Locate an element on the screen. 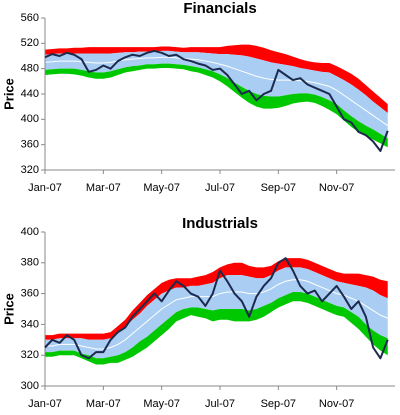 This screenshot has height=415, width=400. y-tick-label: 480 is located at coordinates (30, 69).